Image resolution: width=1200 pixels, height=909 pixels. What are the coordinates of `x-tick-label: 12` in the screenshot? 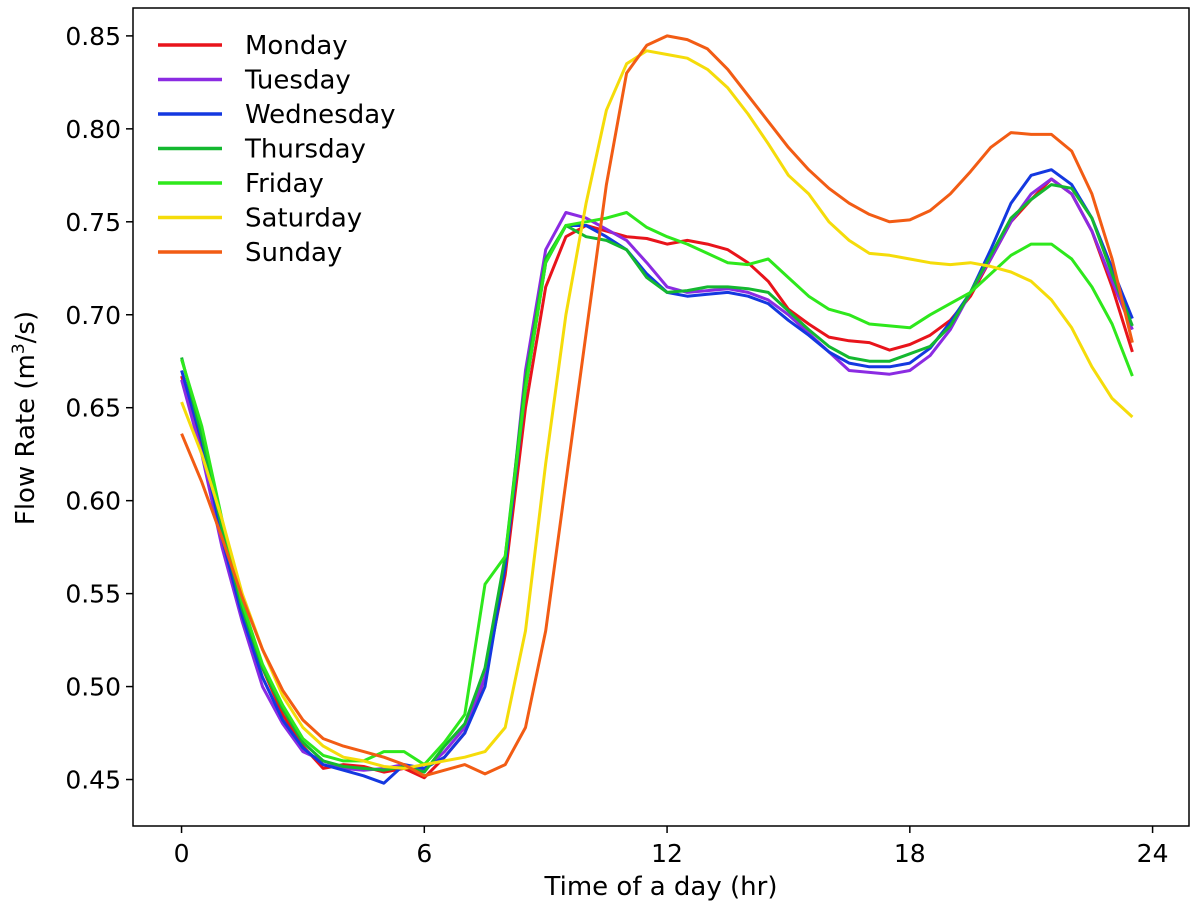 It's located at (667, 853).